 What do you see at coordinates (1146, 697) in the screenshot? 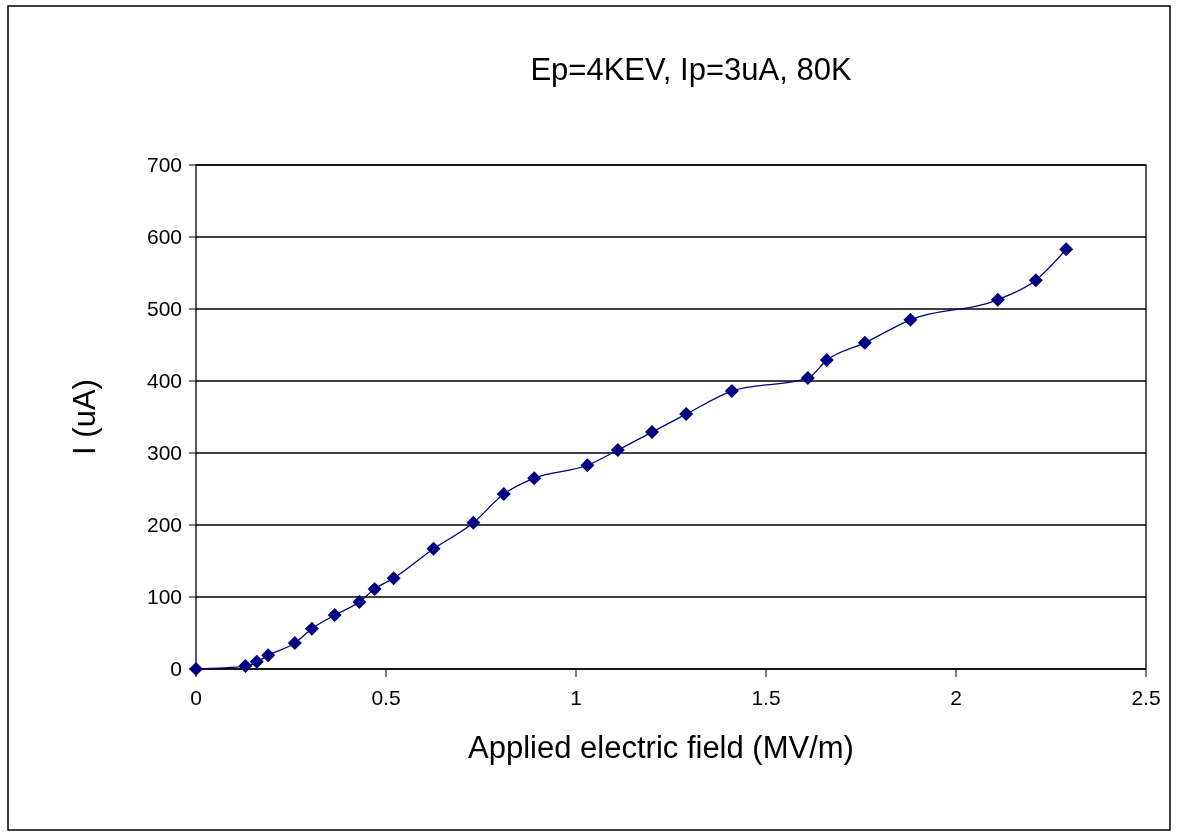
I see `x-tick-label: 2.5` at bounding box center [1146, 697].